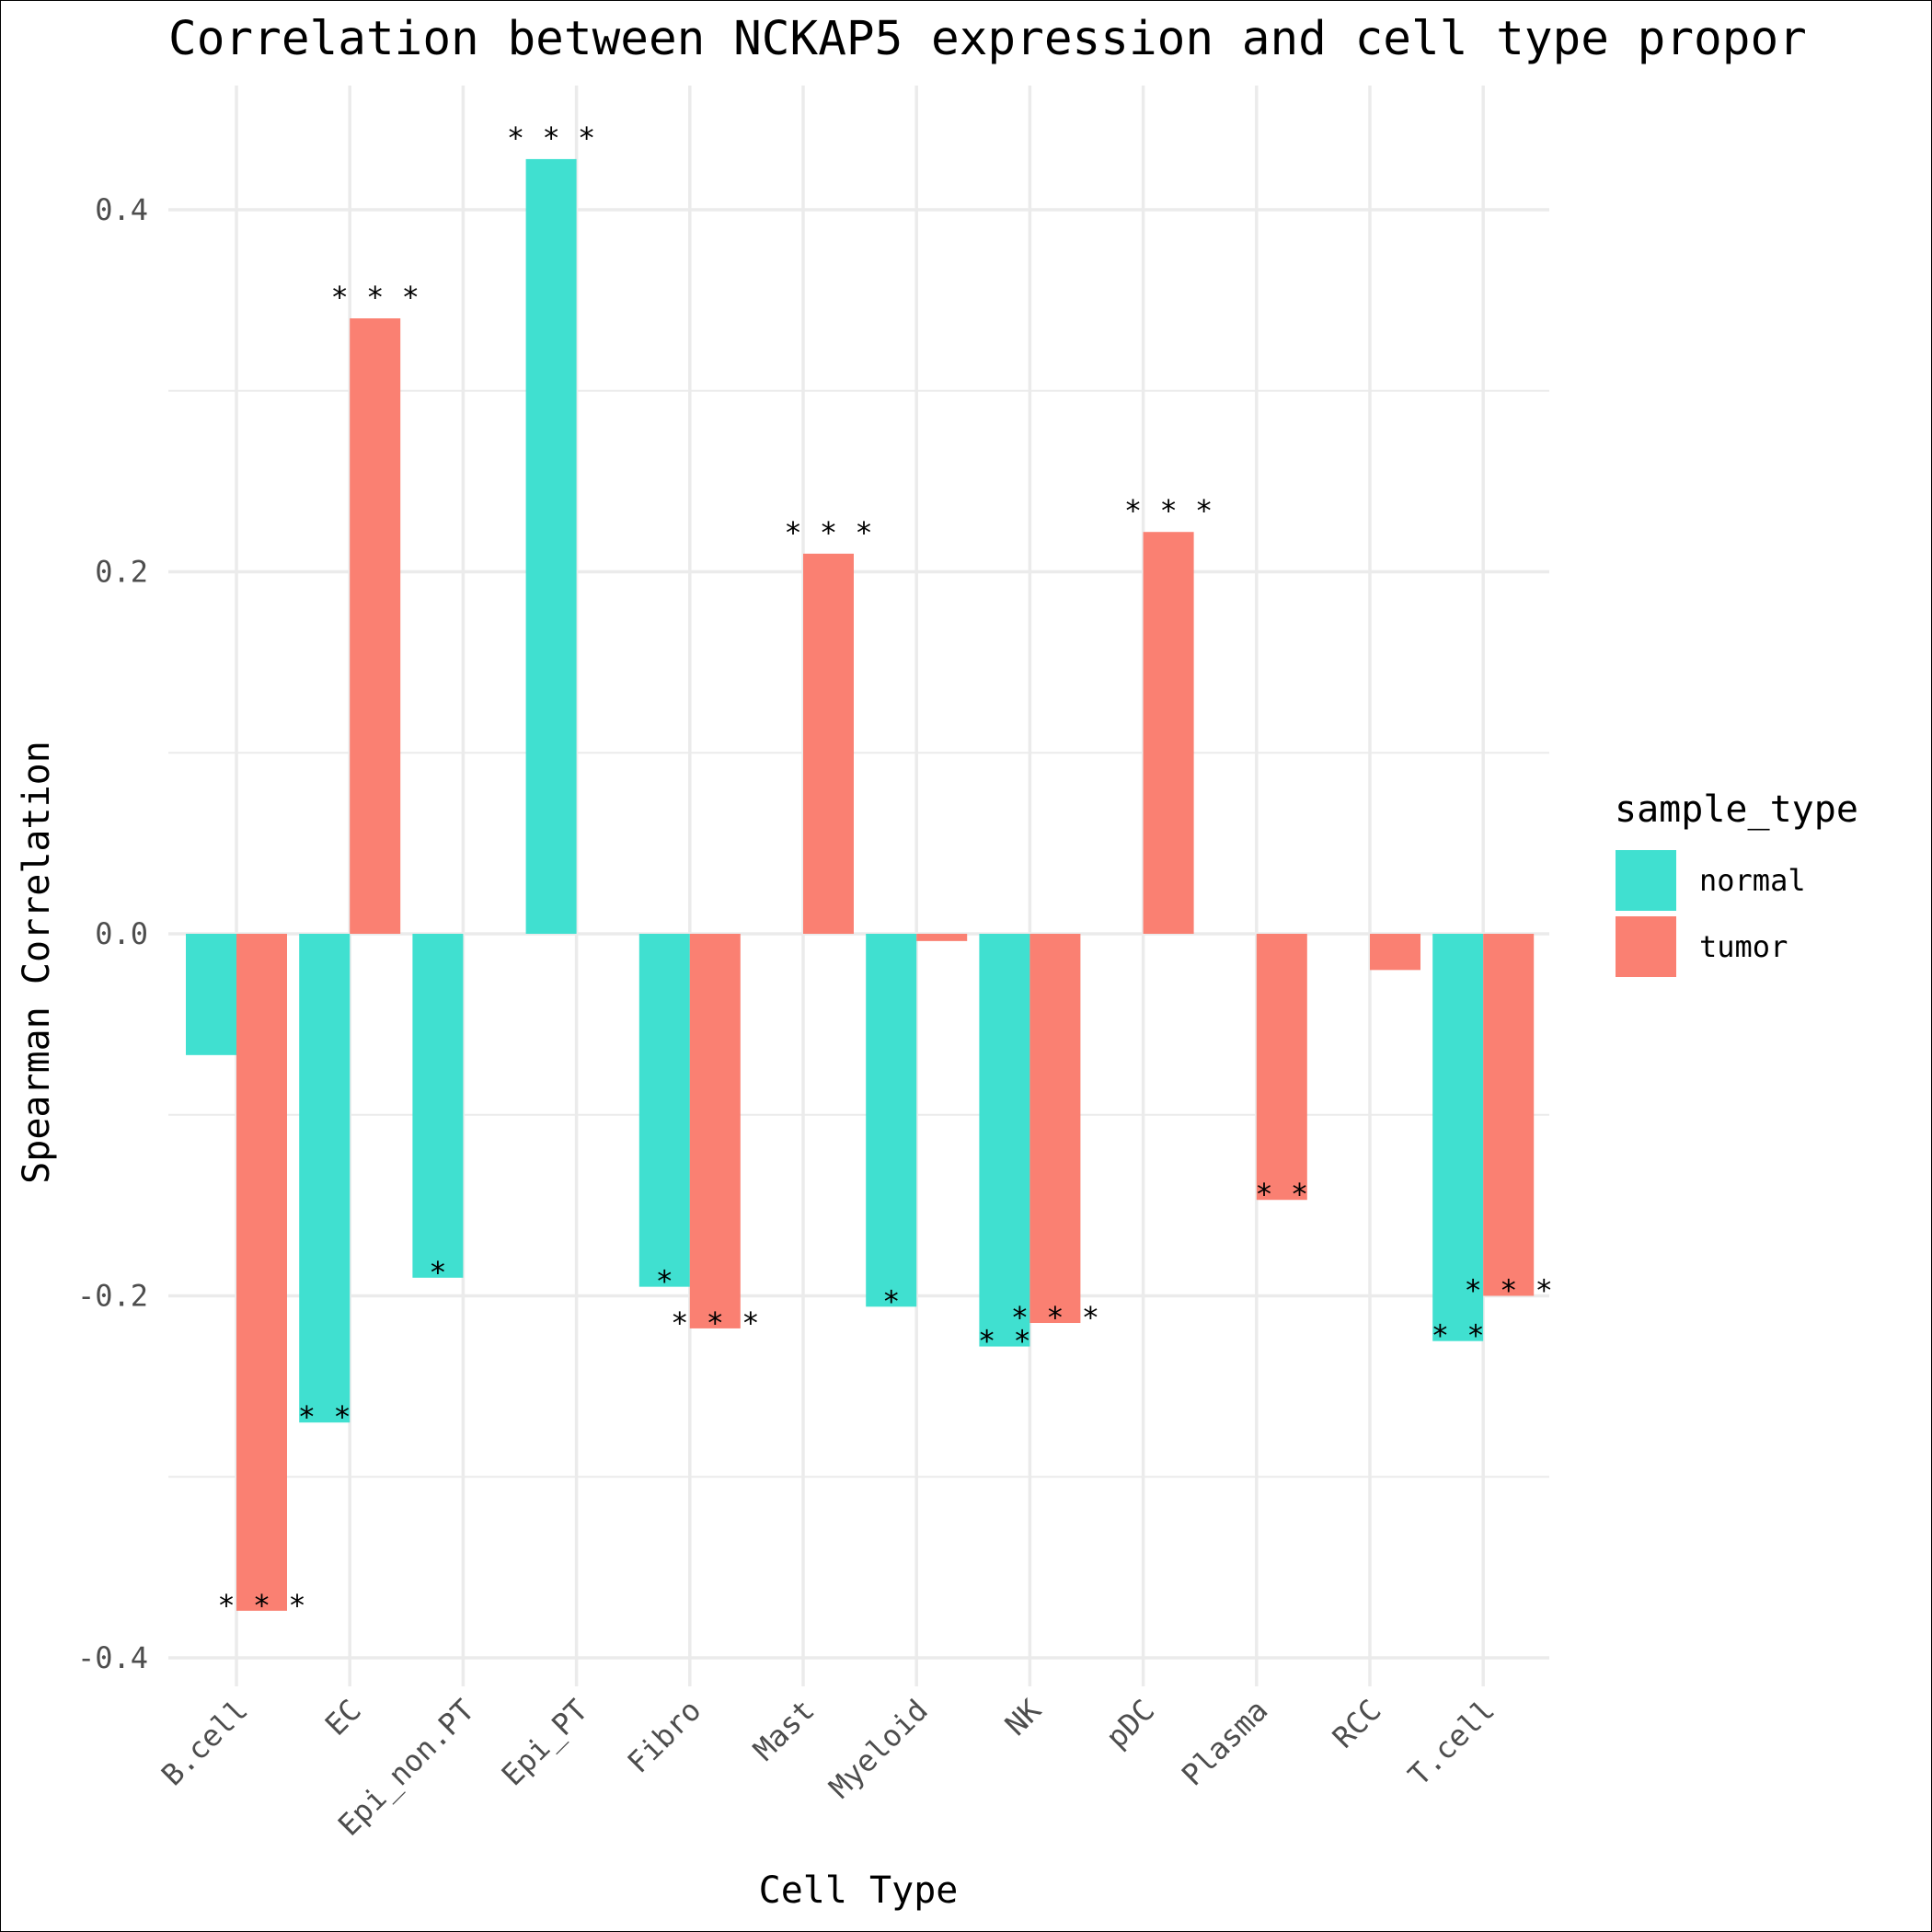 The image size is (1932, 1932). I want to click on y-tick-label: -0.4, so click(112, 1657).